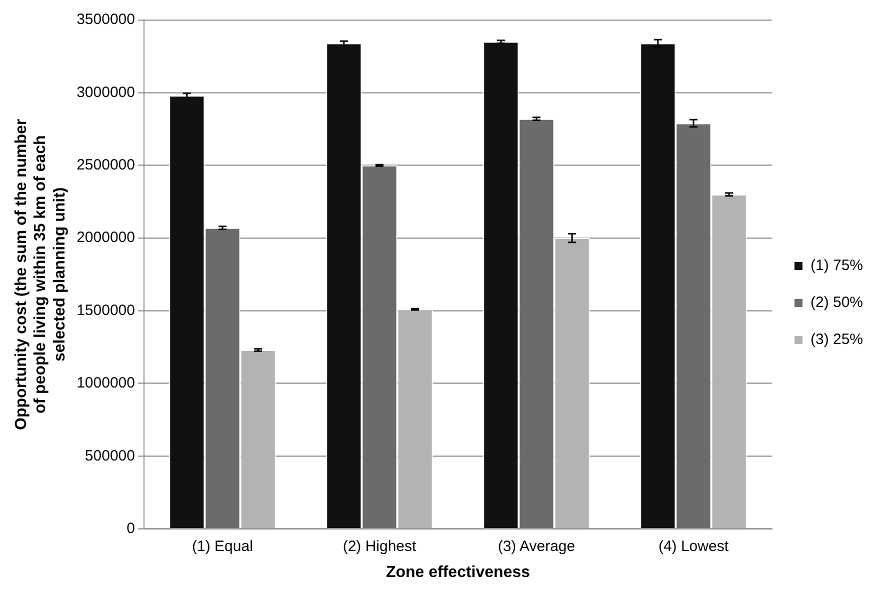  Describe the element at coordinates (837, 265) in the screenshot. I see `legend-label: (1) 75%` at that location.